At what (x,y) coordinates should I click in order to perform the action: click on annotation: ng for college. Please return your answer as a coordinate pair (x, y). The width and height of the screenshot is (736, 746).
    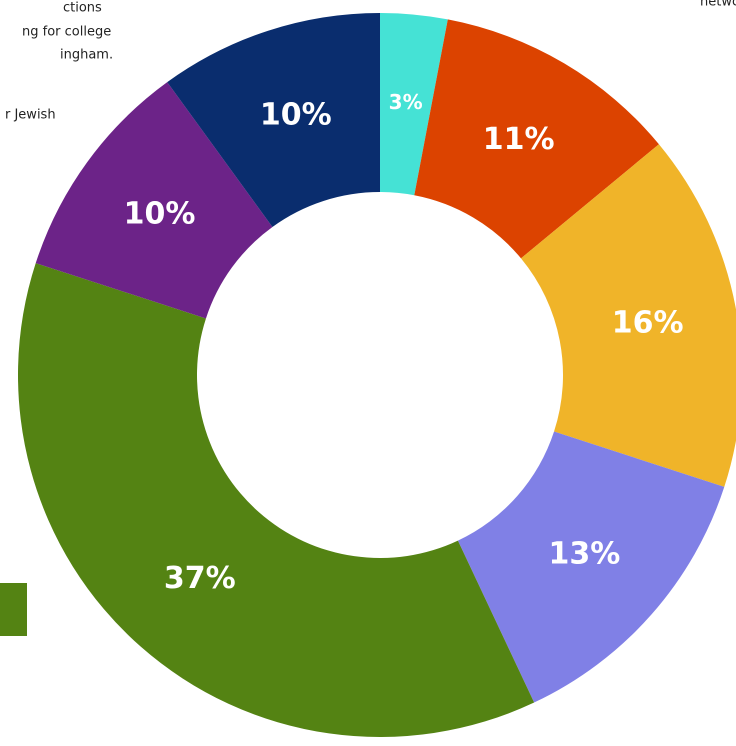
    Looking at the image, I should click on (66, 32).